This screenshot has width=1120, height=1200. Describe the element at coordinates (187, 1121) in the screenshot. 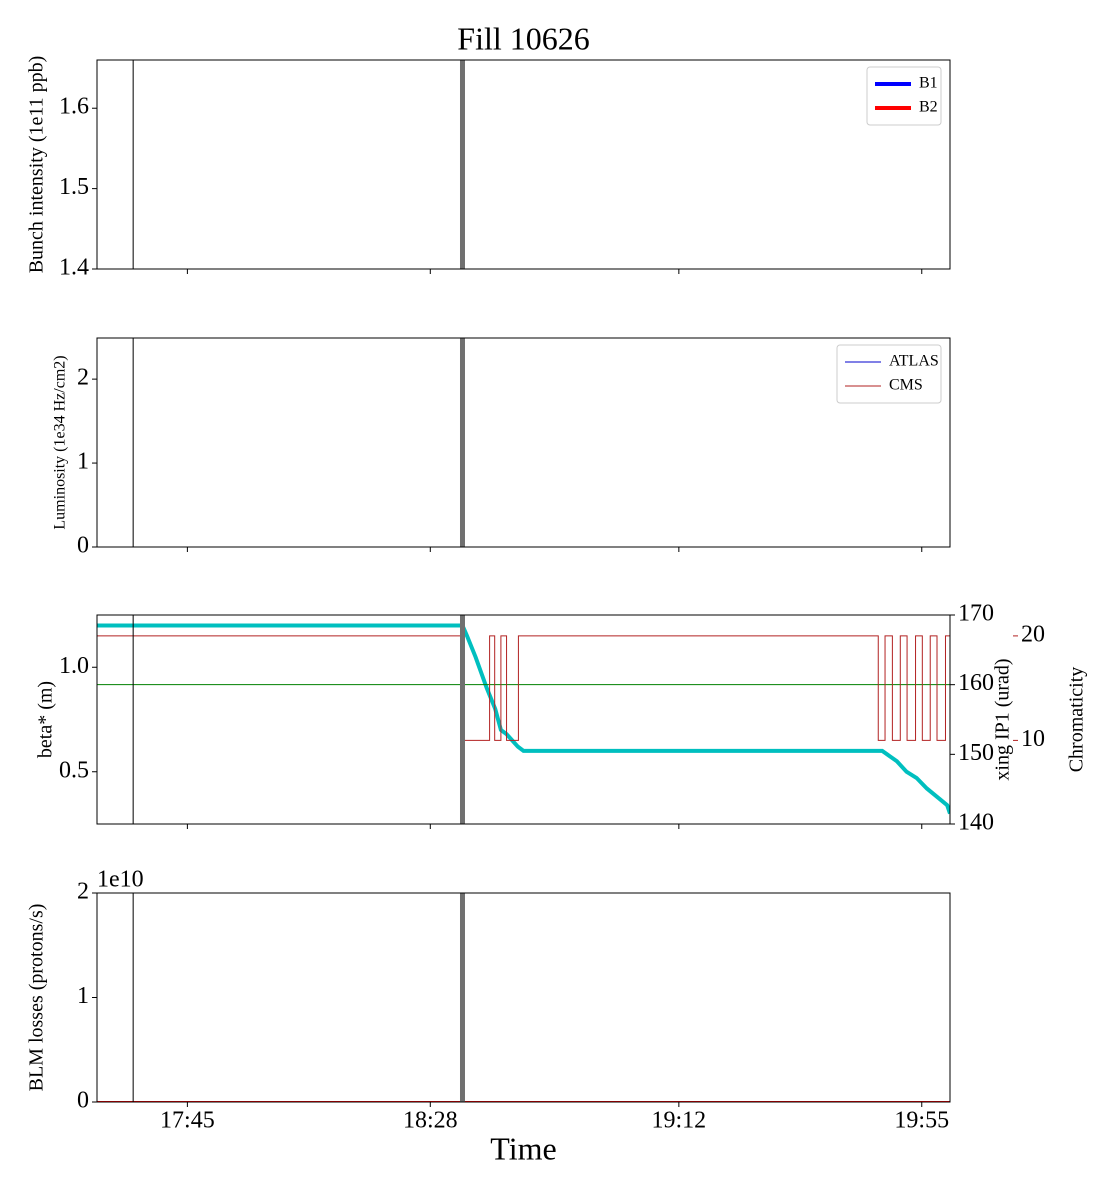

I see `x-tick-label: 17:45` at that location.